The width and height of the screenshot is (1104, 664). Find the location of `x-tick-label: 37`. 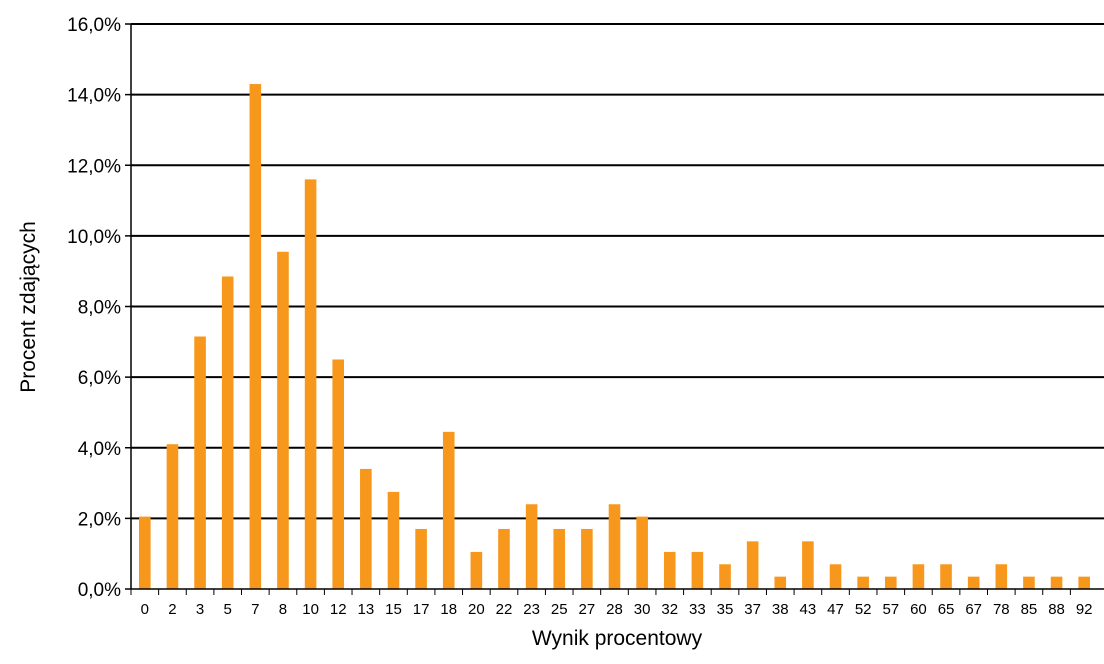

x-tick-label: 37 is located at coordinates (752, 609).